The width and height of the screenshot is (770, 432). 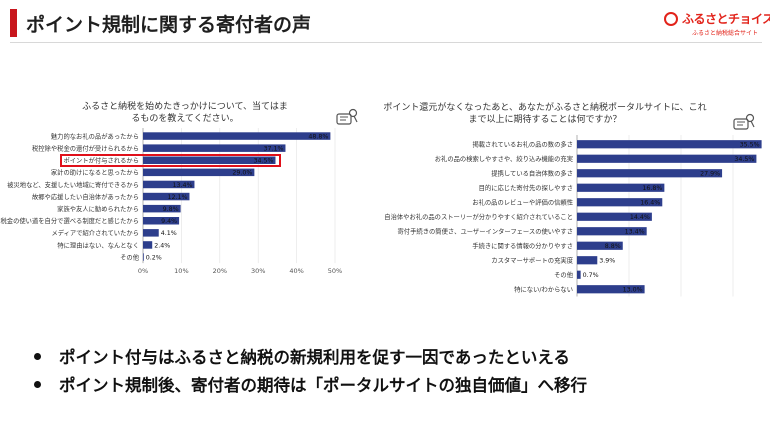 What do you see at coordinates (177, 197) in the screenshot?
I see `data-label: 12.1%` at bounding box center [177, 197].